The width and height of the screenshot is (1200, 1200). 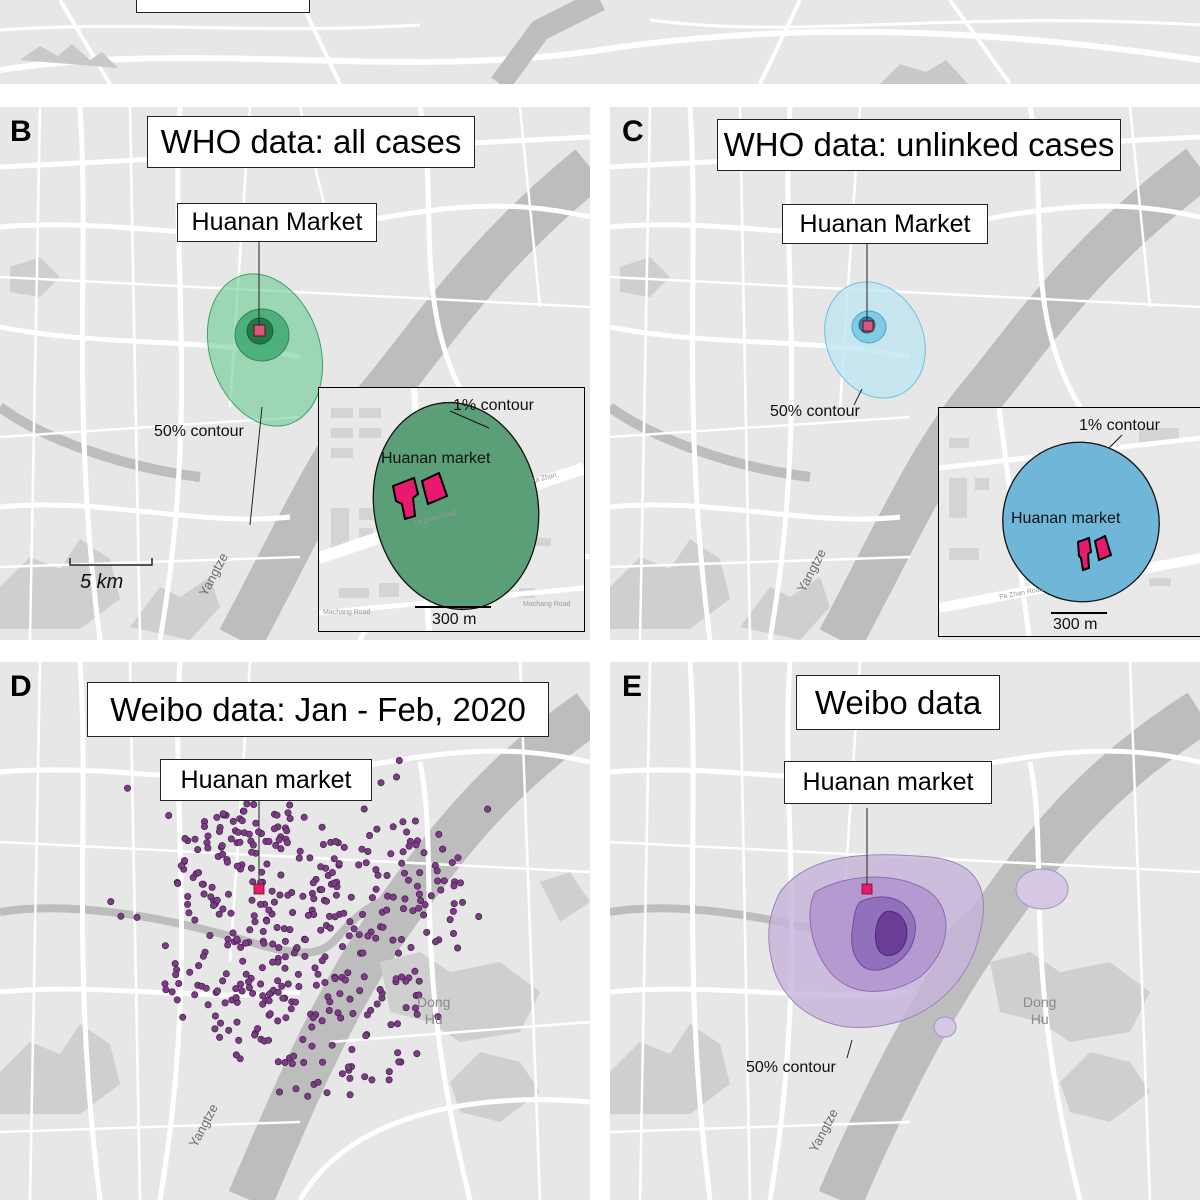 I want to click on panel-e-contour-label: 50% contour, so click(x=791, y=1067).